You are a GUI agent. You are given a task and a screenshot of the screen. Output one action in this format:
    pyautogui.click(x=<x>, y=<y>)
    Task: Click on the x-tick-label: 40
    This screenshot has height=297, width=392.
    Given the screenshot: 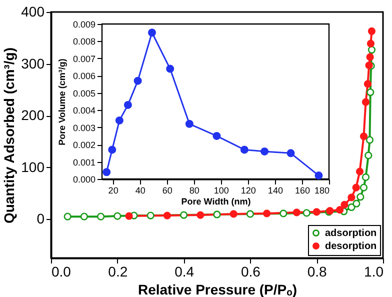 What is the action you would take?
    pyautogui.click(x=140, y=191)
    